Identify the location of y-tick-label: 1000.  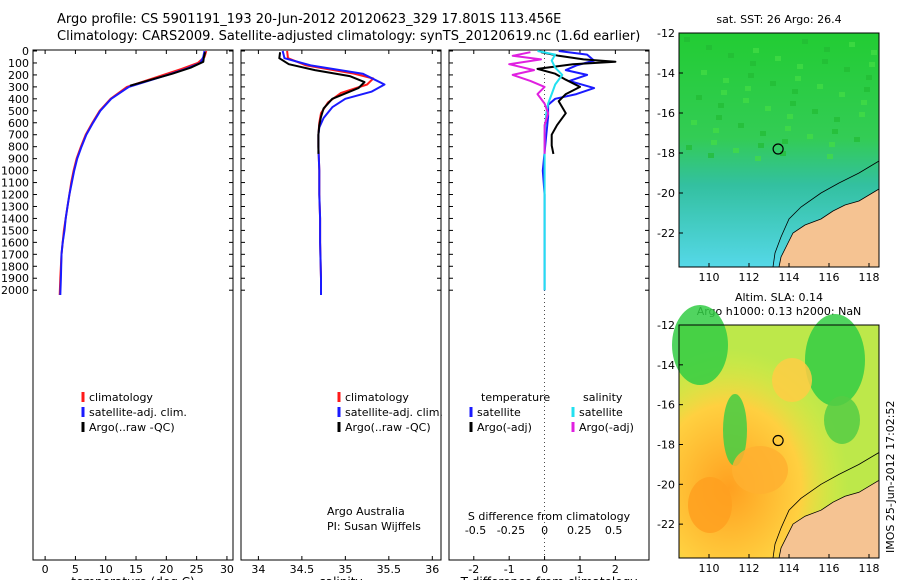
(15, 171).